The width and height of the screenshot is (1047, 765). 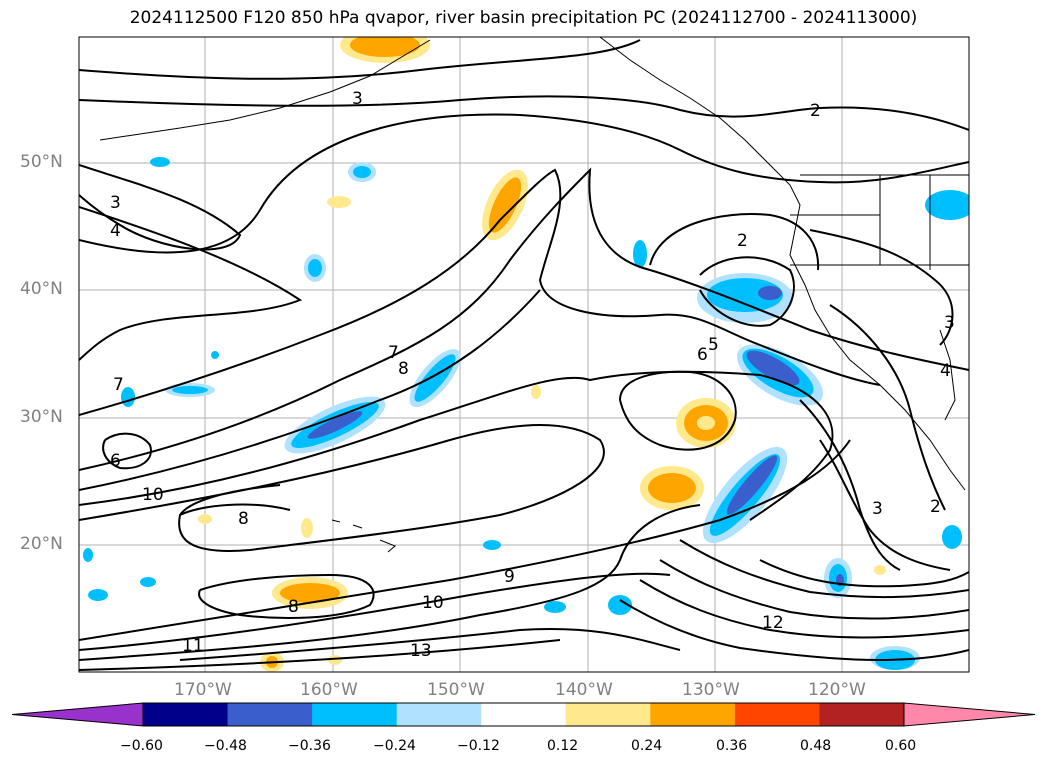 I want to click on contour-label: 9, so click(x=509, y=577).